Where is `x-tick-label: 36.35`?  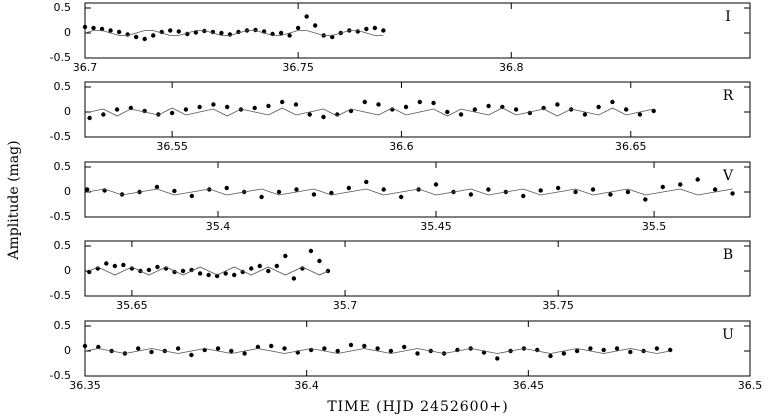 x-tick-label: 36.35 is located at coordinates (85, 385).